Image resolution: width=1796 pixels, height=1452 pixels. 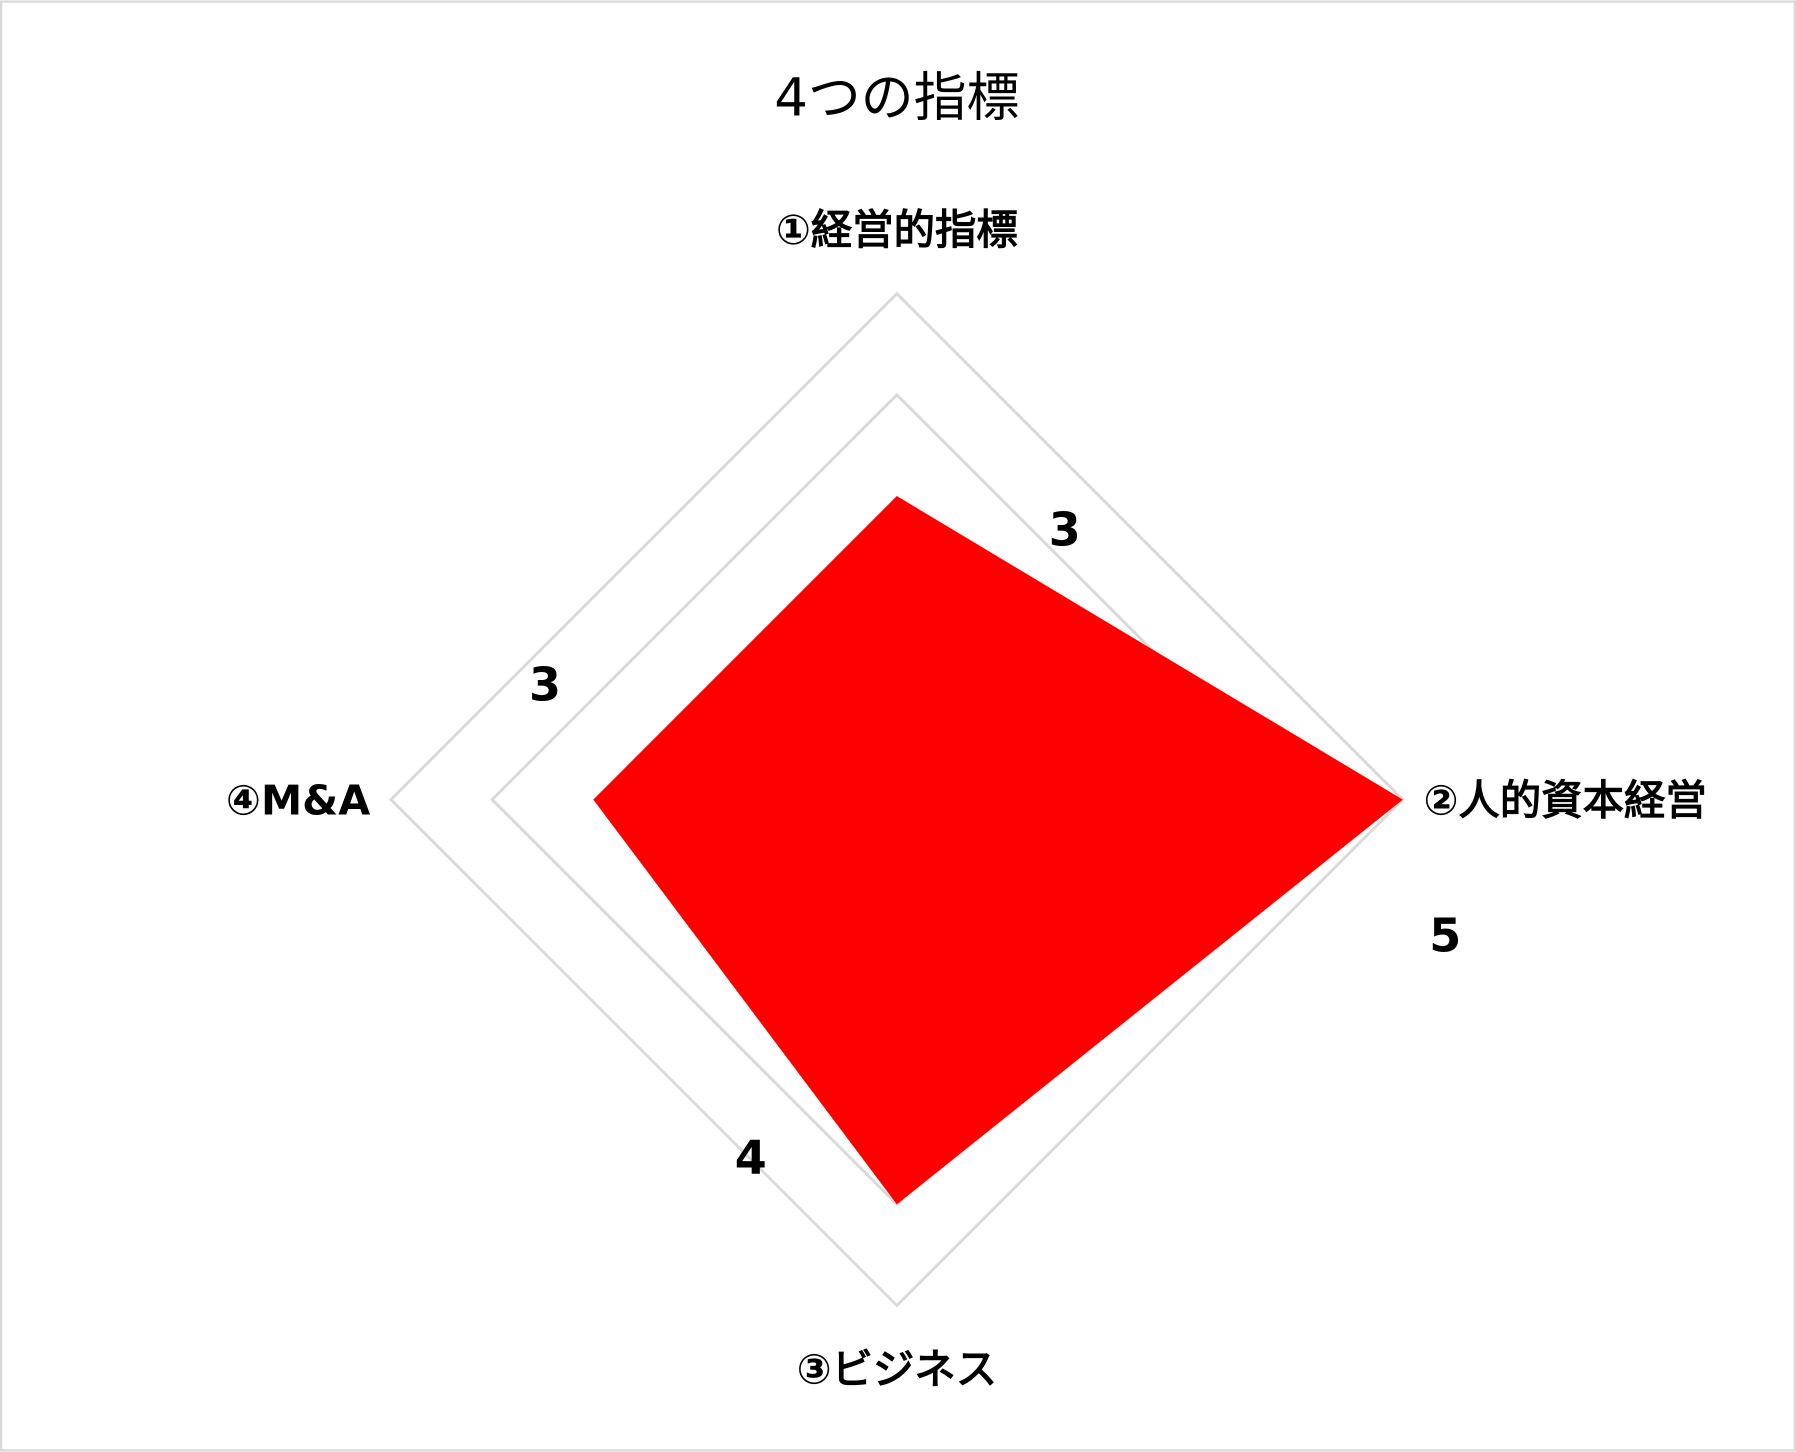 I want to click on category-label-4: ④M&A, so click(x=298, y=801).